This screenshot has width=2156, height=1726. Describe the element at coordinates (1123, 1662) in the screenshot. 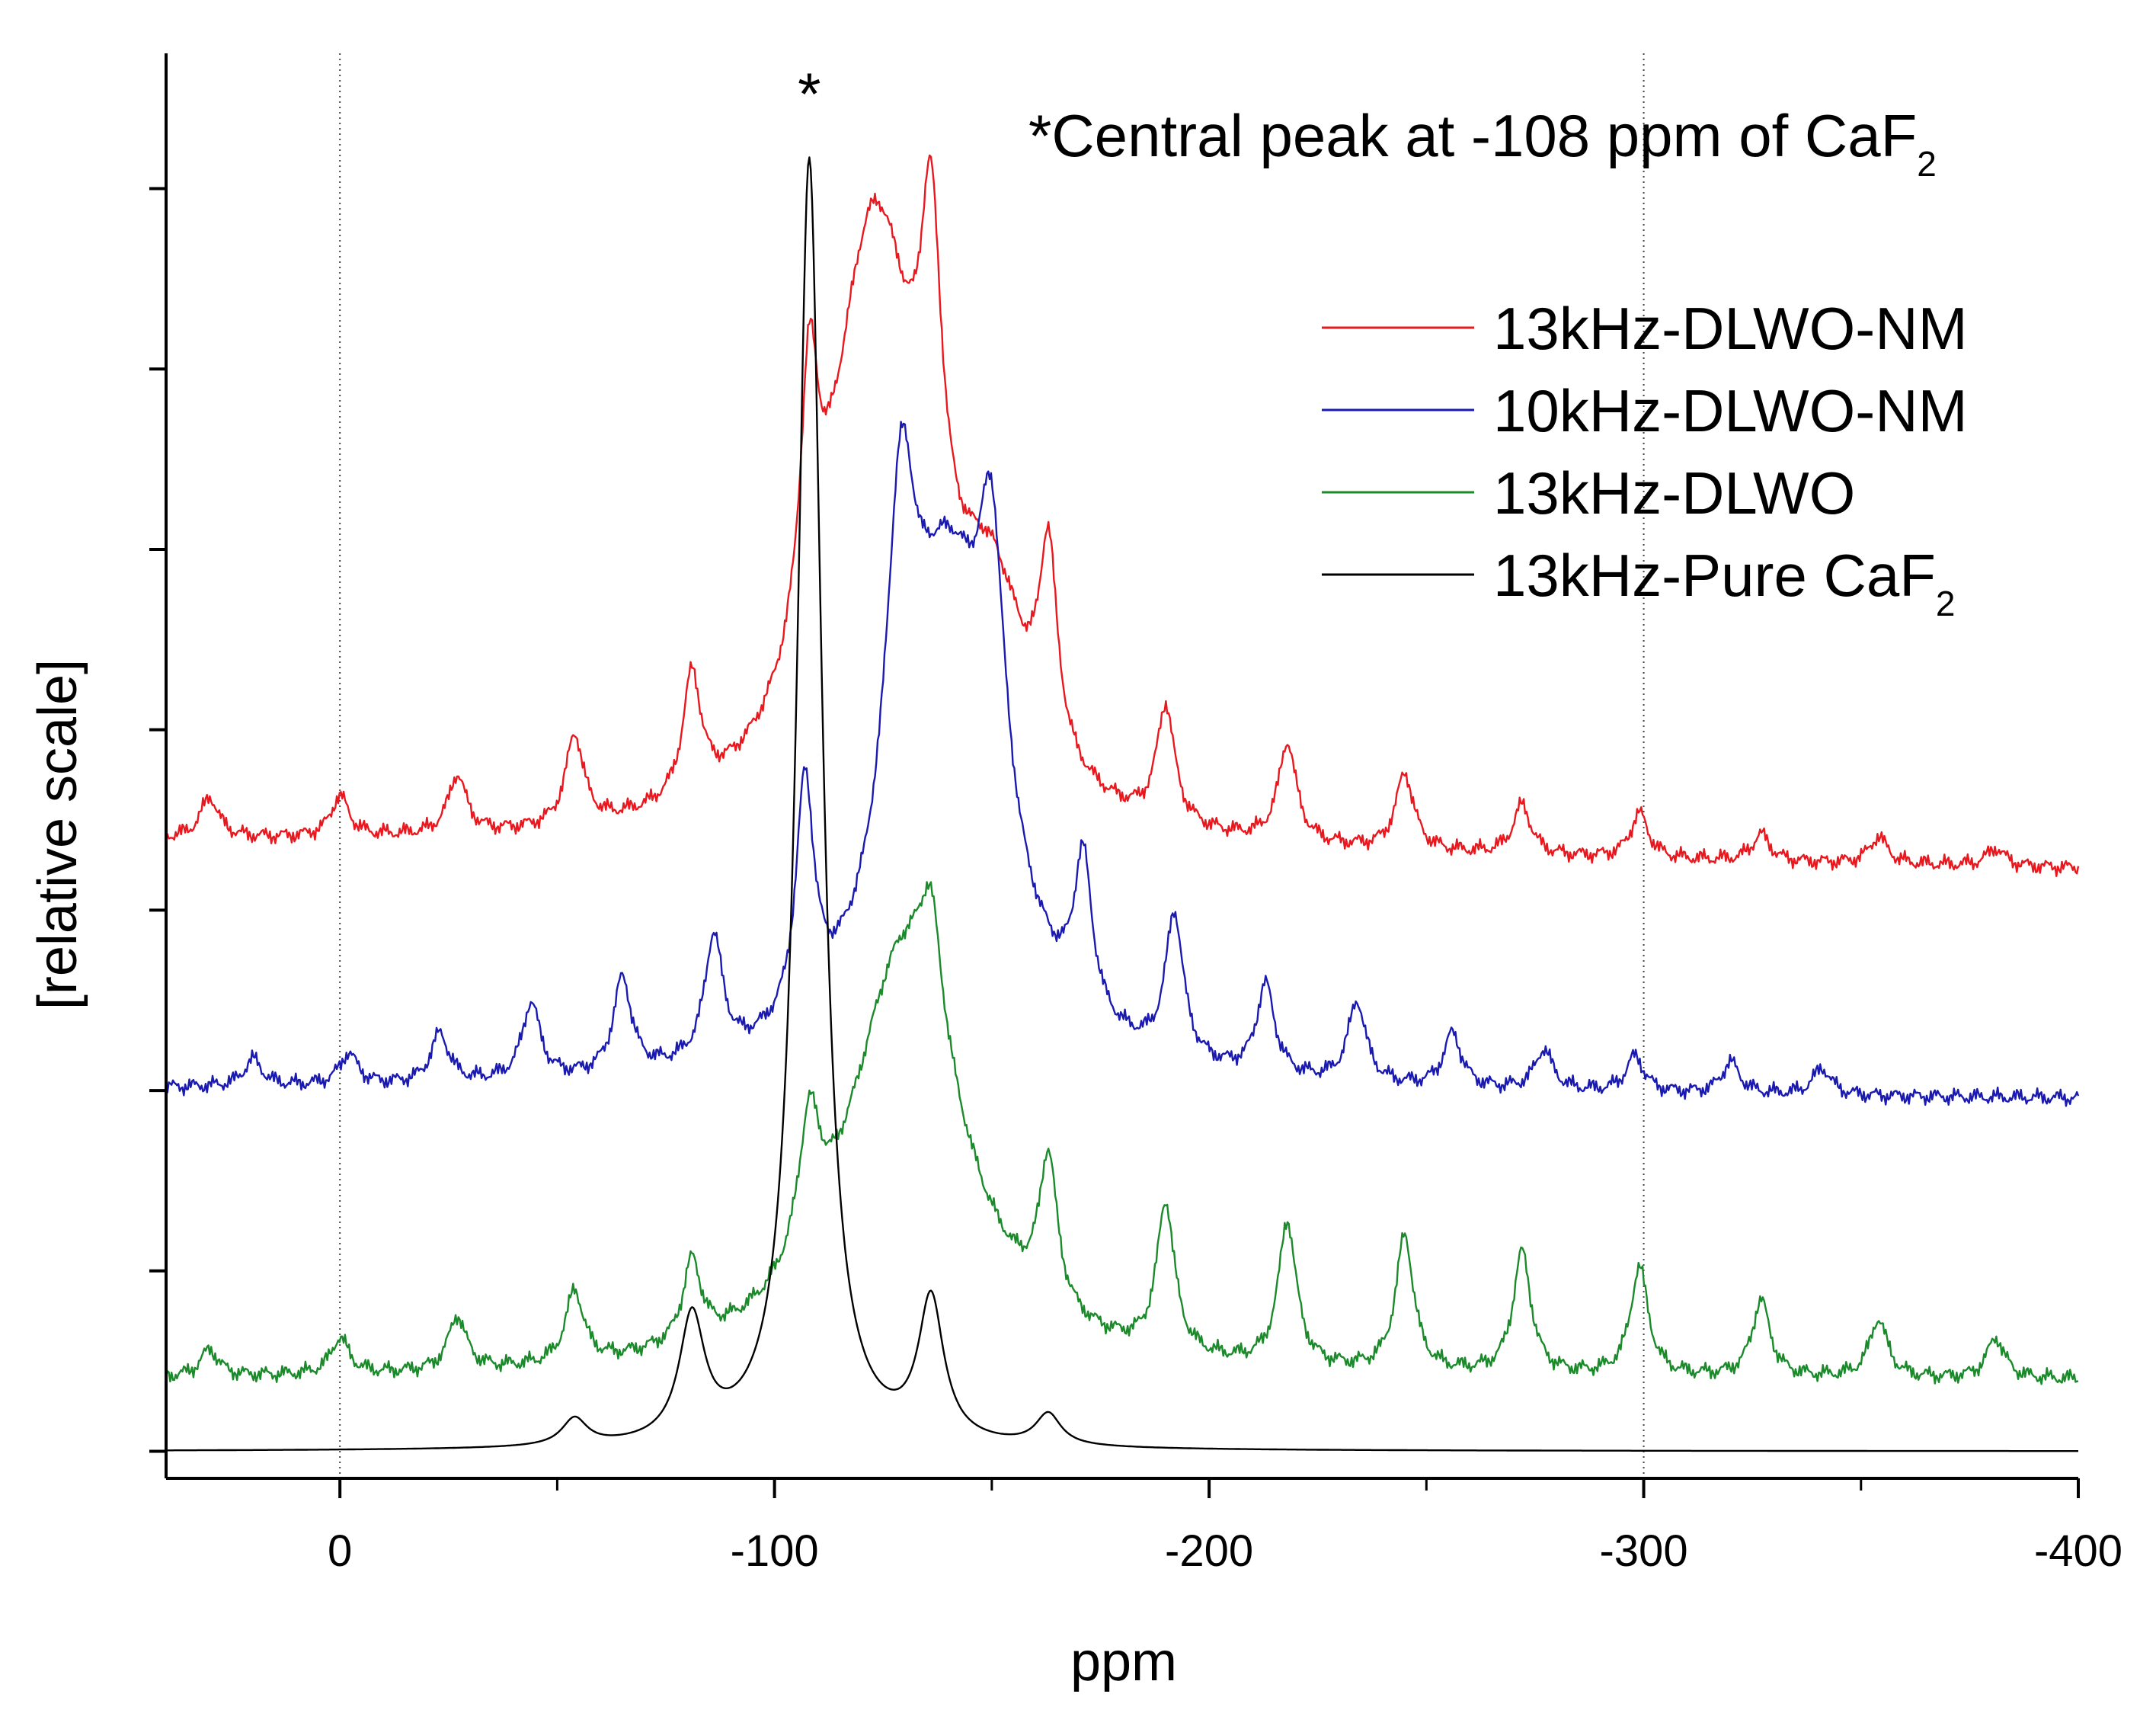

I see `x-axis-title: ppm` at that location.